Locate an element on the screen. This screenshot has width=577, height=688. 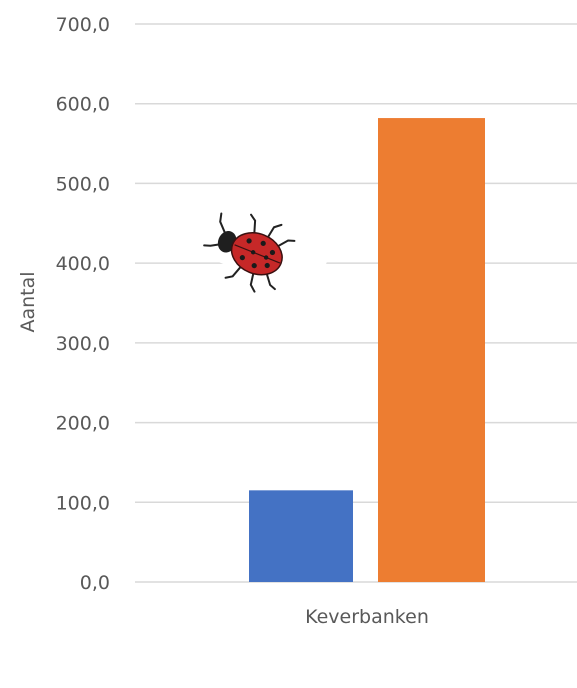
y-tick-label: 0,0 is located at coordinates (95, 583).